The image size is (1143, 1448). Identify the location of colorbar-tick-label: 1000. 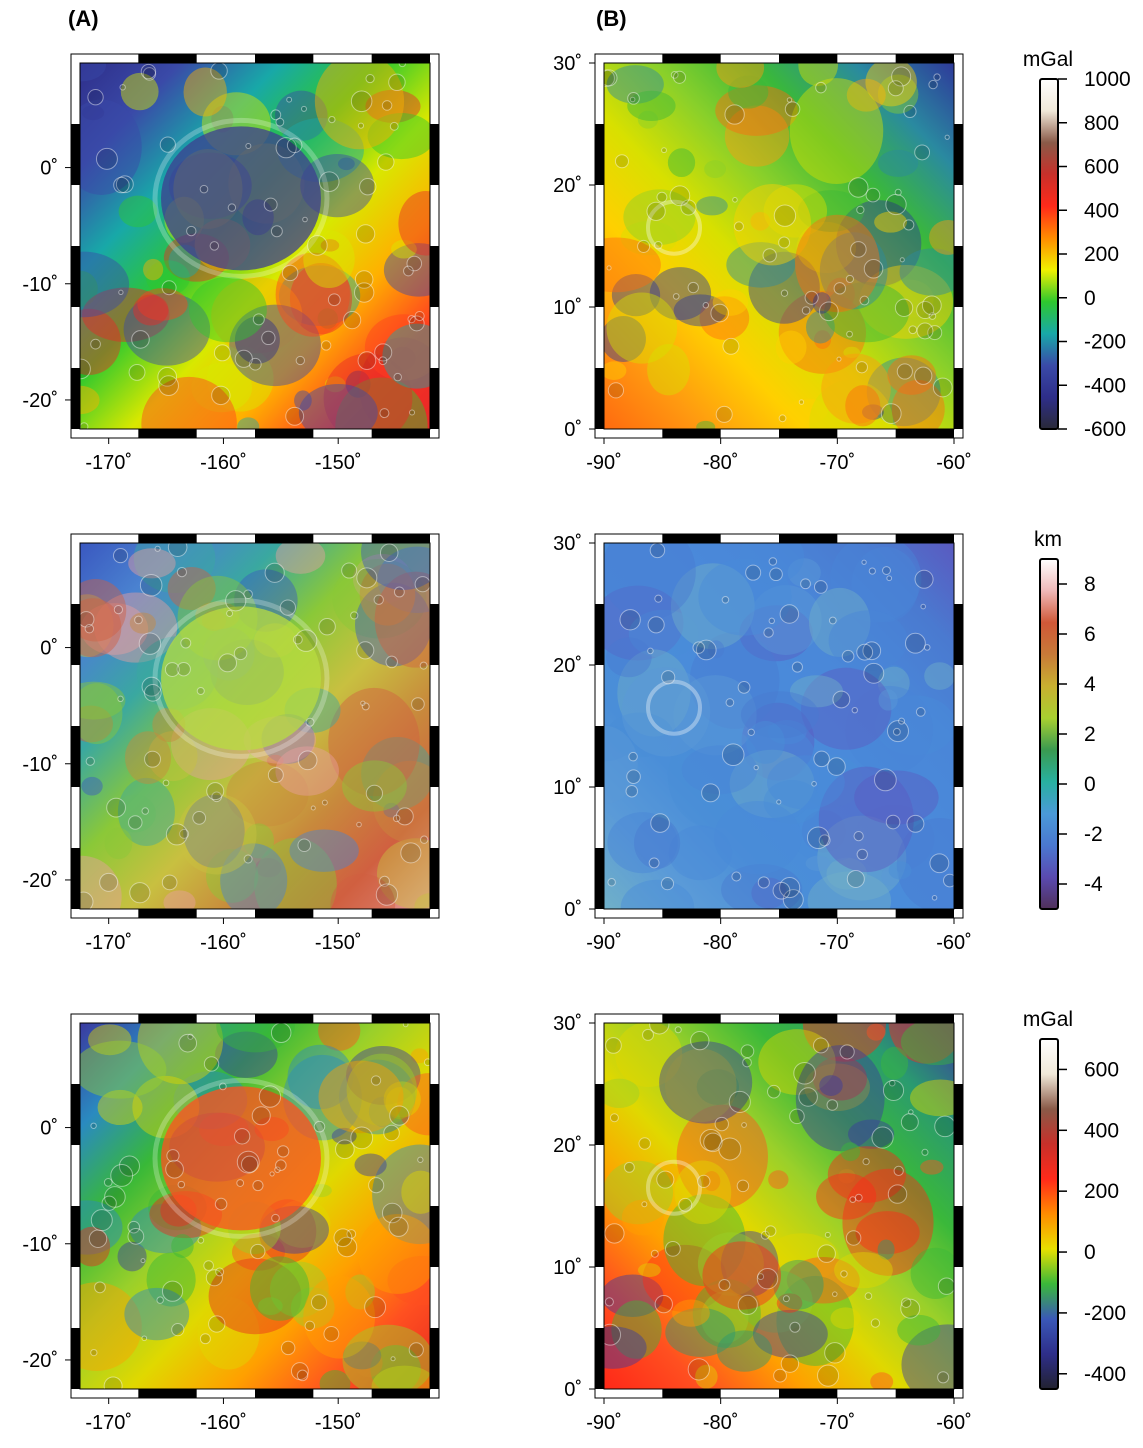
(1107, 79).